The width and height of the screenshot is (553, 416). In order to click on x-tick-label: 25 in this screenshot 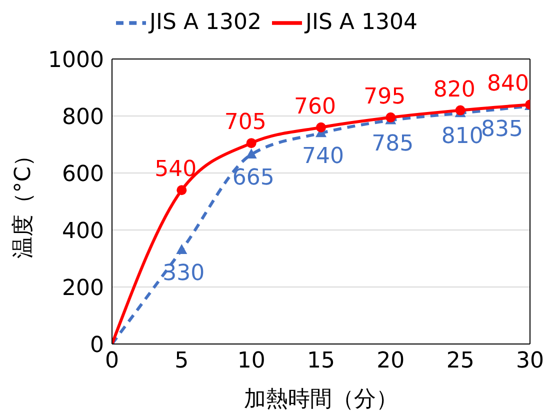, I will do `click(460, 361)`.